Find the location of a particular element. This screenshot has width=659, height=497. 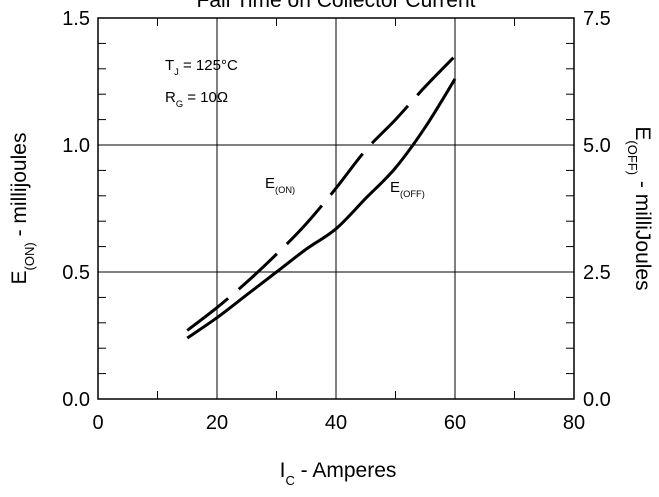

x-tick-label: 40 is located at coordinates (336, 423).